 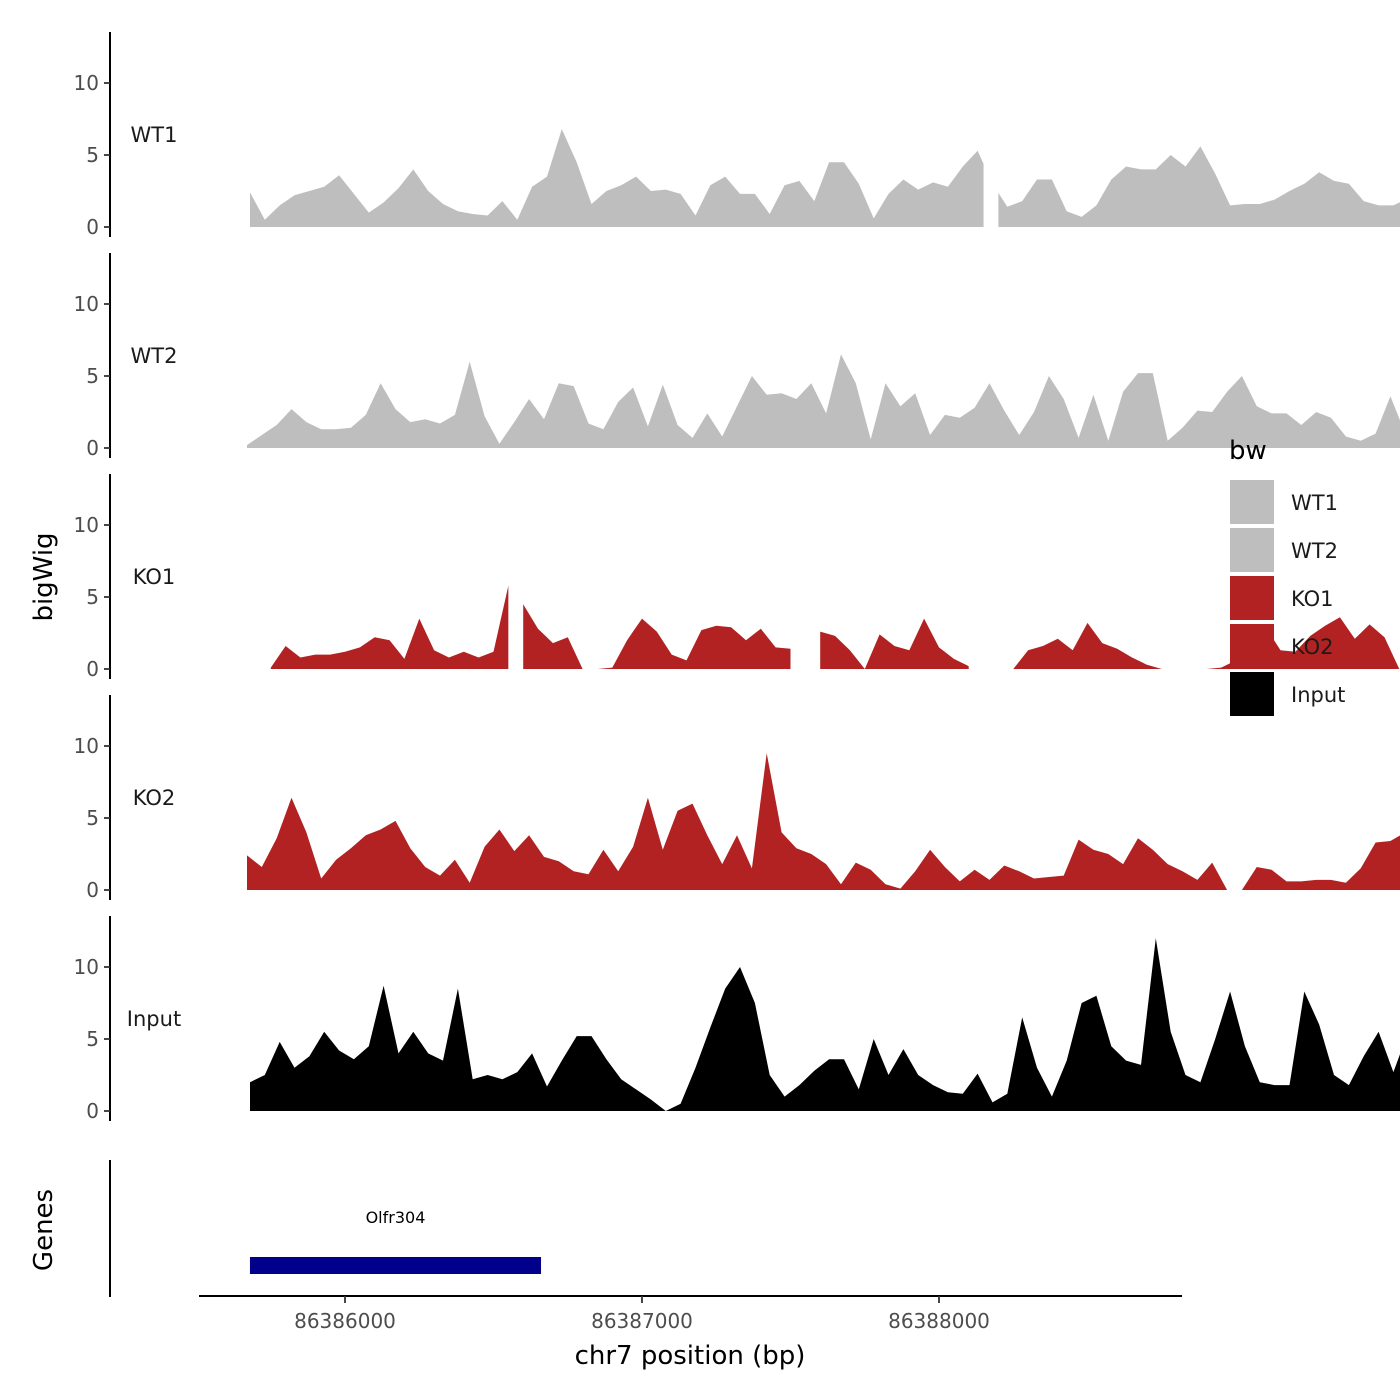 What do you see at coordinates (825, 178) in the screenshot?
I see `signal-area-wt1` at bounding box center [825, 178].